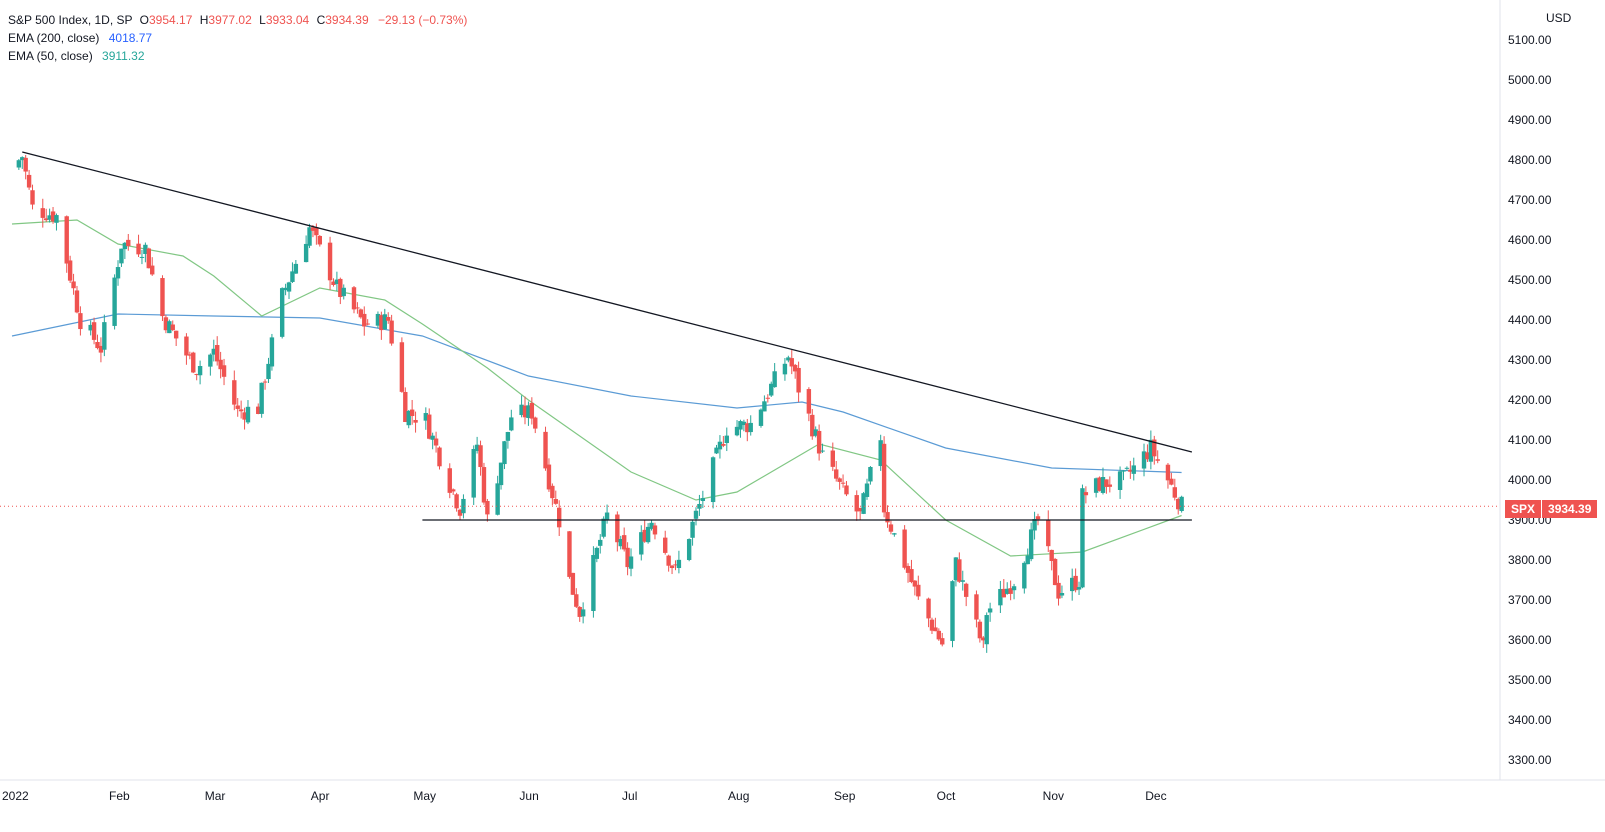 The width and height of the screenshot is (1605, 832). Describe the element at coordinates (347, 20) in the screenshot. I see `ohlc-close-value: 3934.39` at that location.